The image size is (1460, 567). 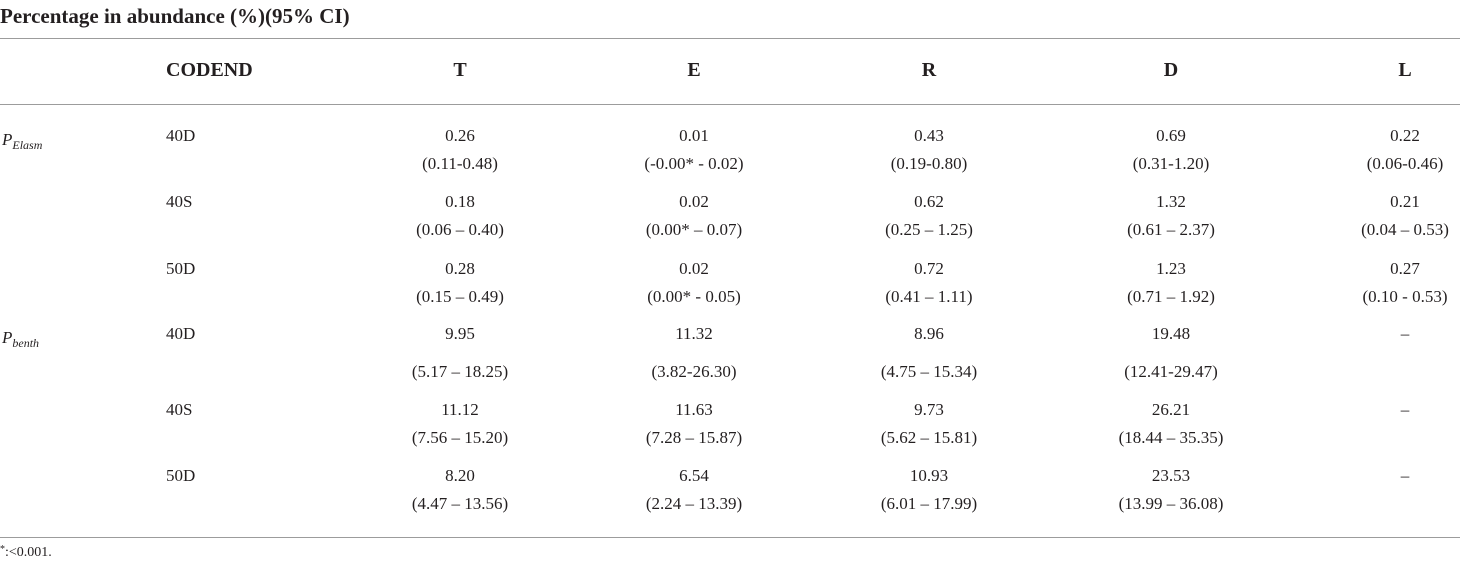 I want to click on cell-value: 0.62, so click(x=929, y=201).